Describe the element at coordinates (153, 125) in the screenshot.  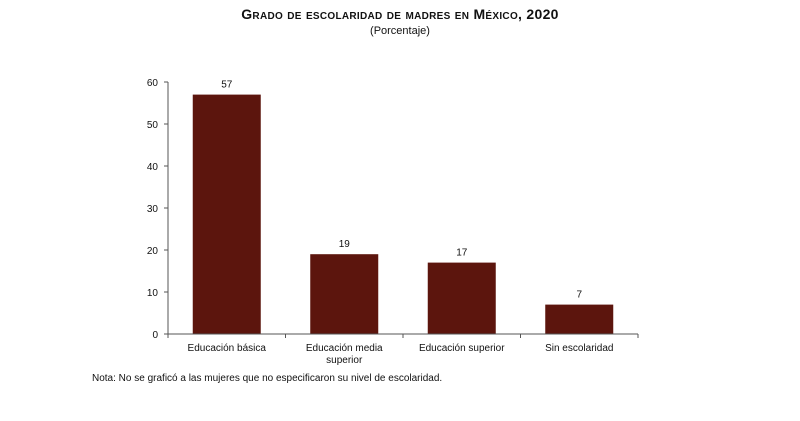
I see `y-tick-label: 50` at that location.